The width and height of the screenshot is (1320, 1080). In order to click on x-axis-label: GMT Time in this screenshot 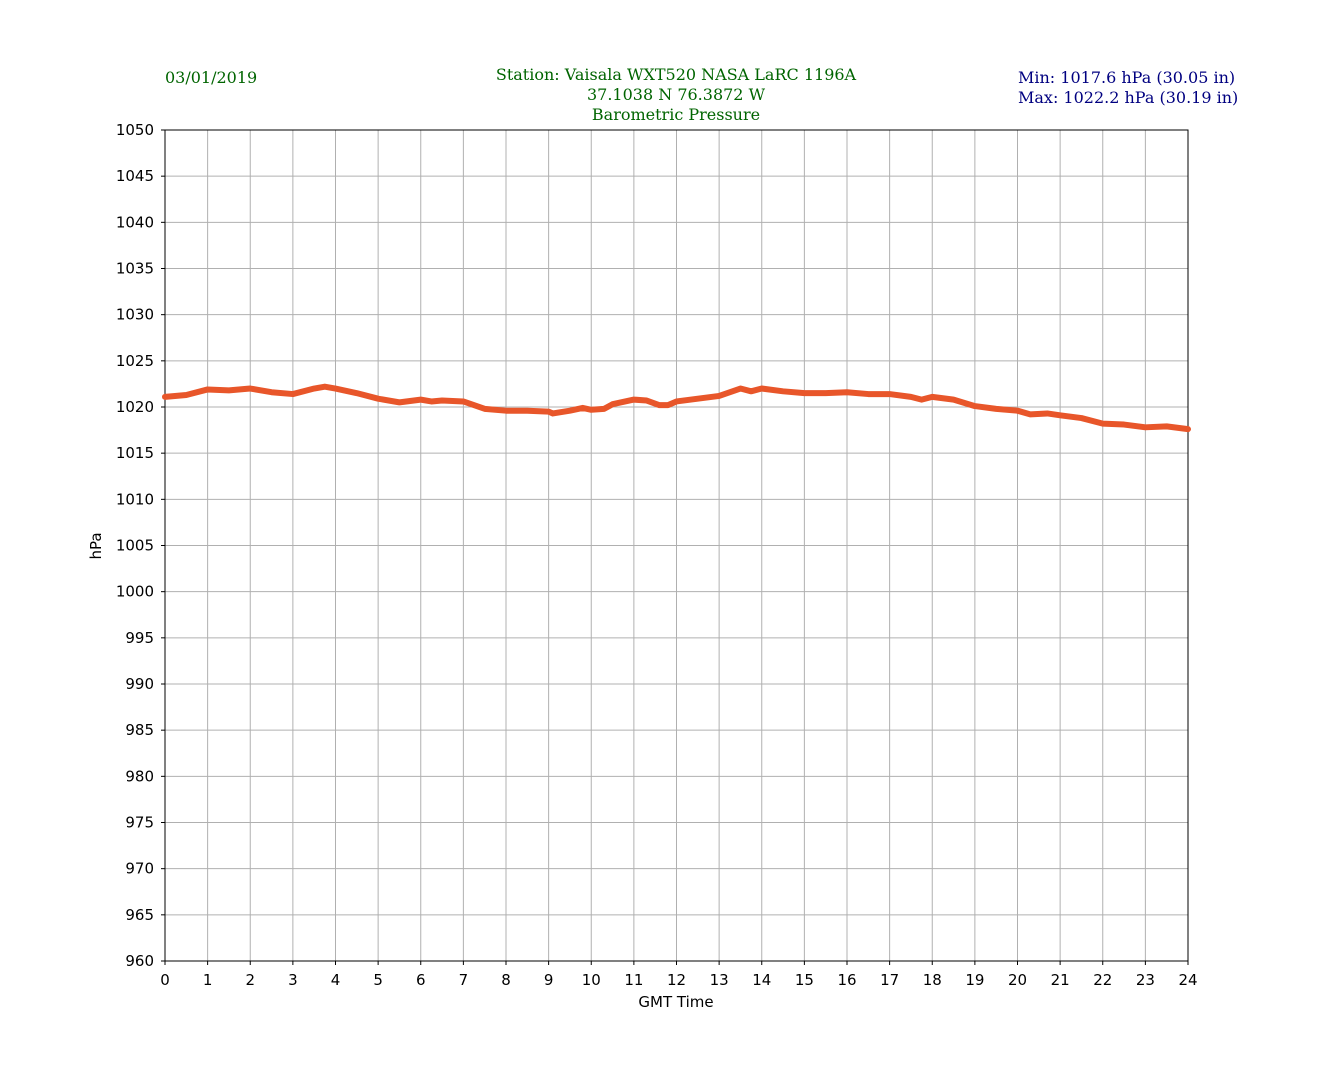, I will do `click(675, 1002)`.